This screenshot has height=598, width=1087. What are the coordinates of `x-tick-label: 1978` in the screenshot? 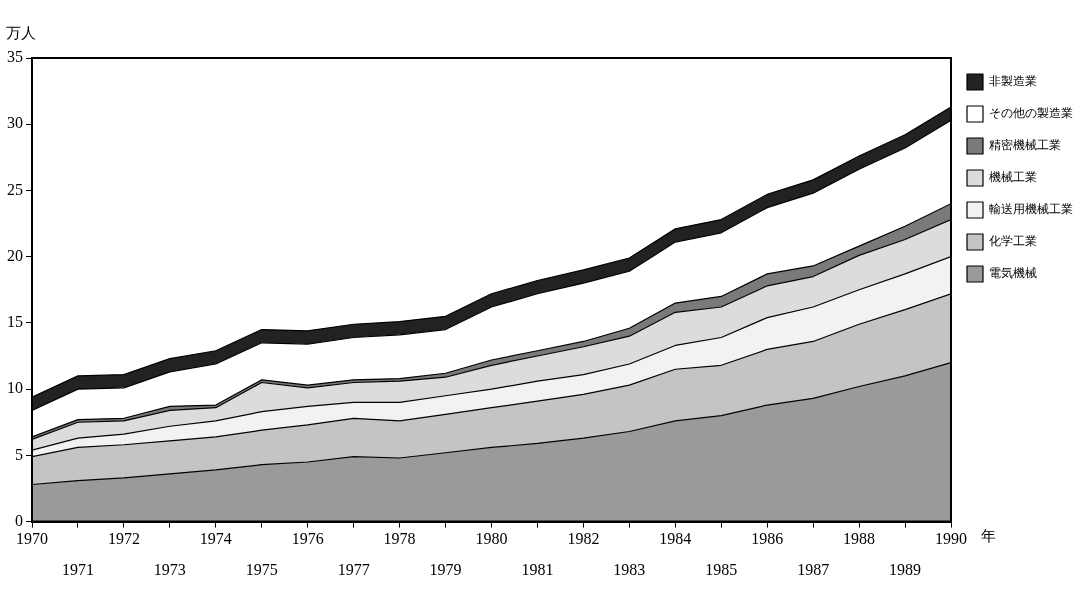 It's located at (399, 539).